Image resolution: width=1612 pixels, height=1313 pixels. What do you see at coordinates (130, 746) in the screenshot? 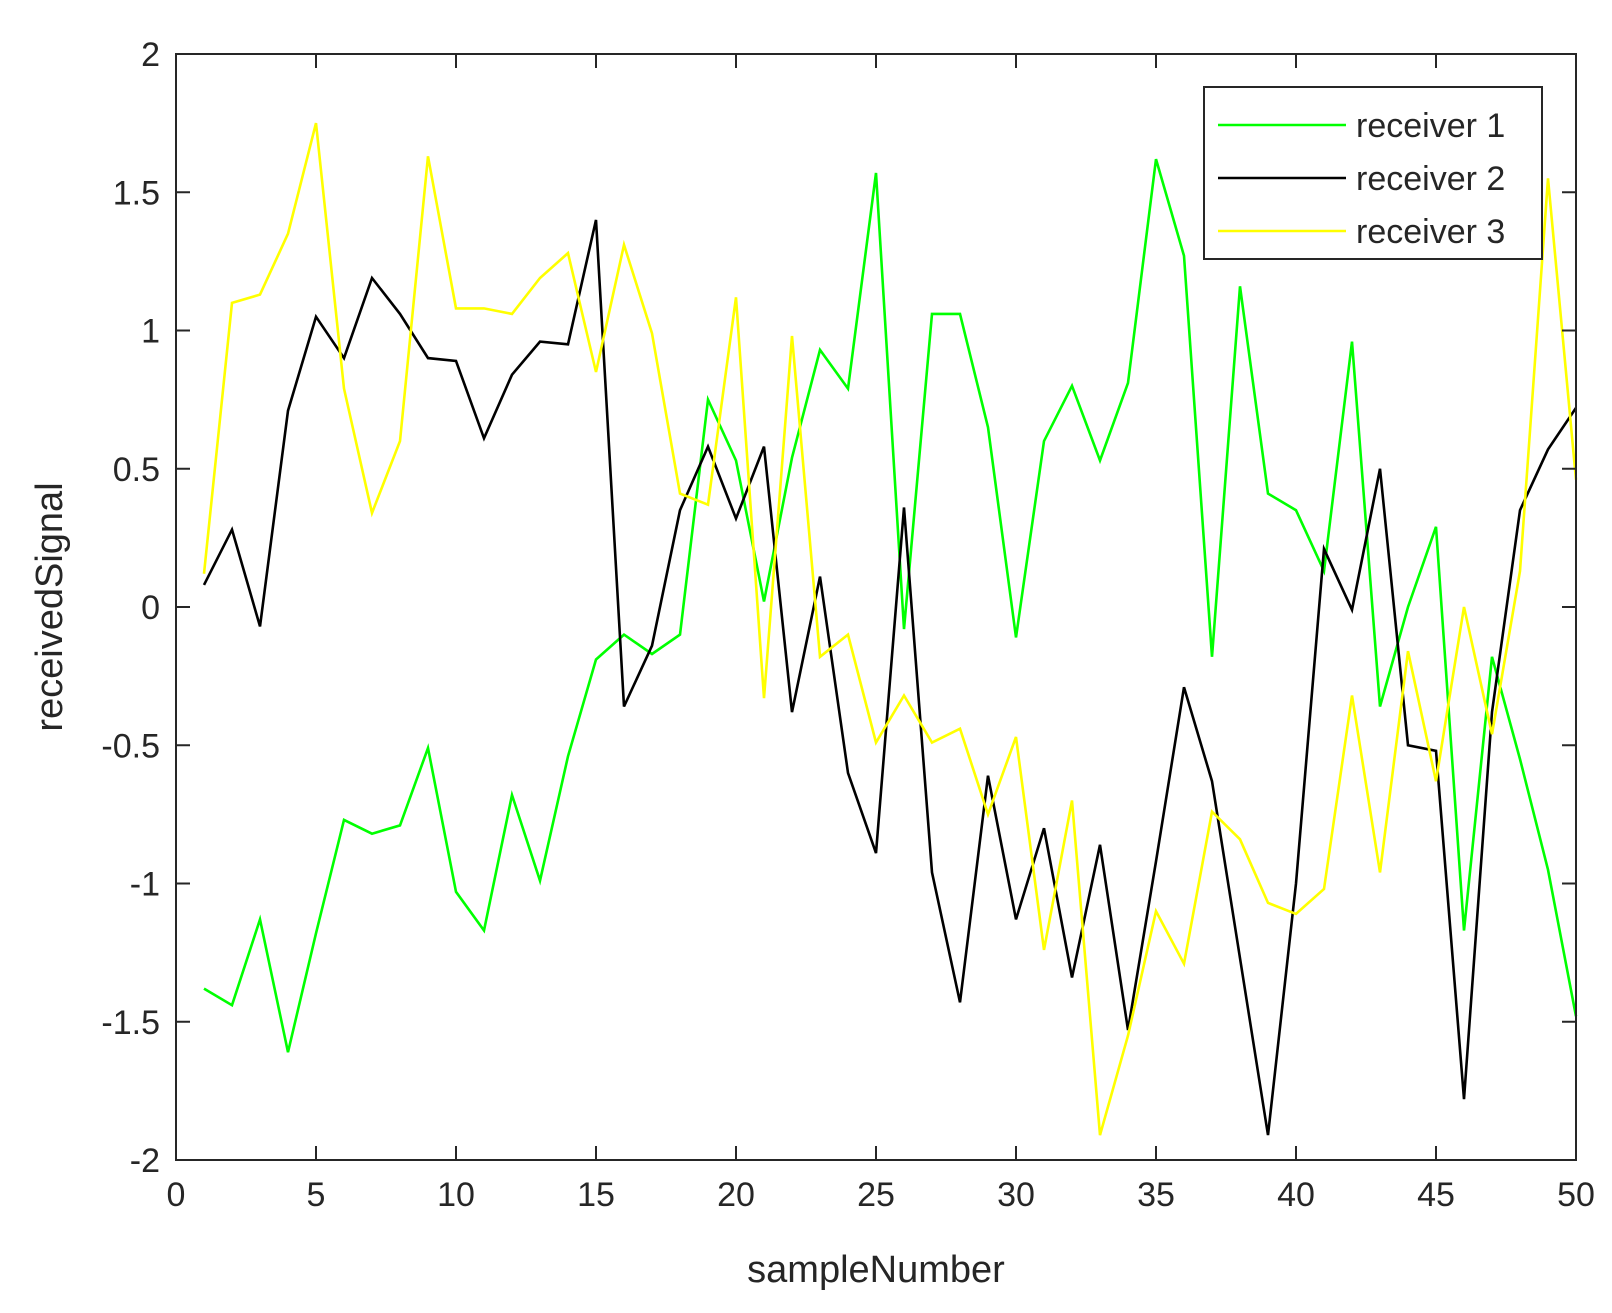
I see `y-tick-label: -0.5` at bounding box center [130, 746].